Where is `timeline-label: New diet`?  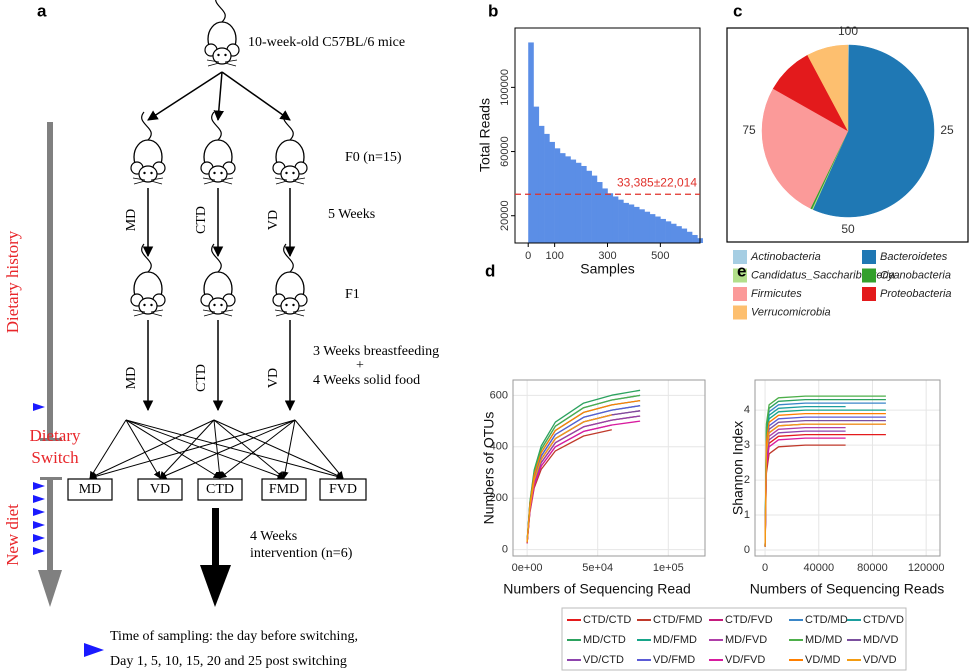
timeline-label: New diet is located at coordinates (12, 535).